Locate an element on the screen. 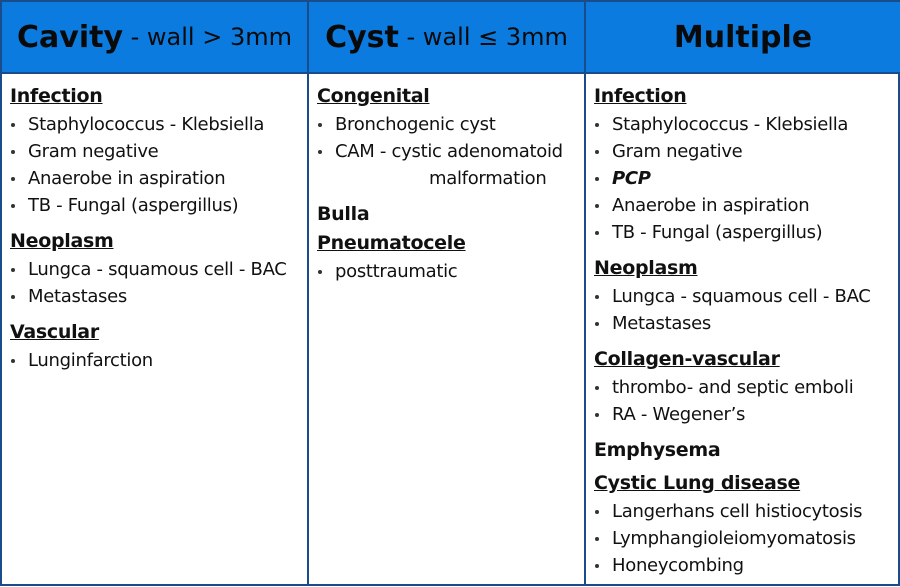 The height and width of the screenshot is (587, 900). column-header-multiple: Multiple is located at coordinates (743, 38).